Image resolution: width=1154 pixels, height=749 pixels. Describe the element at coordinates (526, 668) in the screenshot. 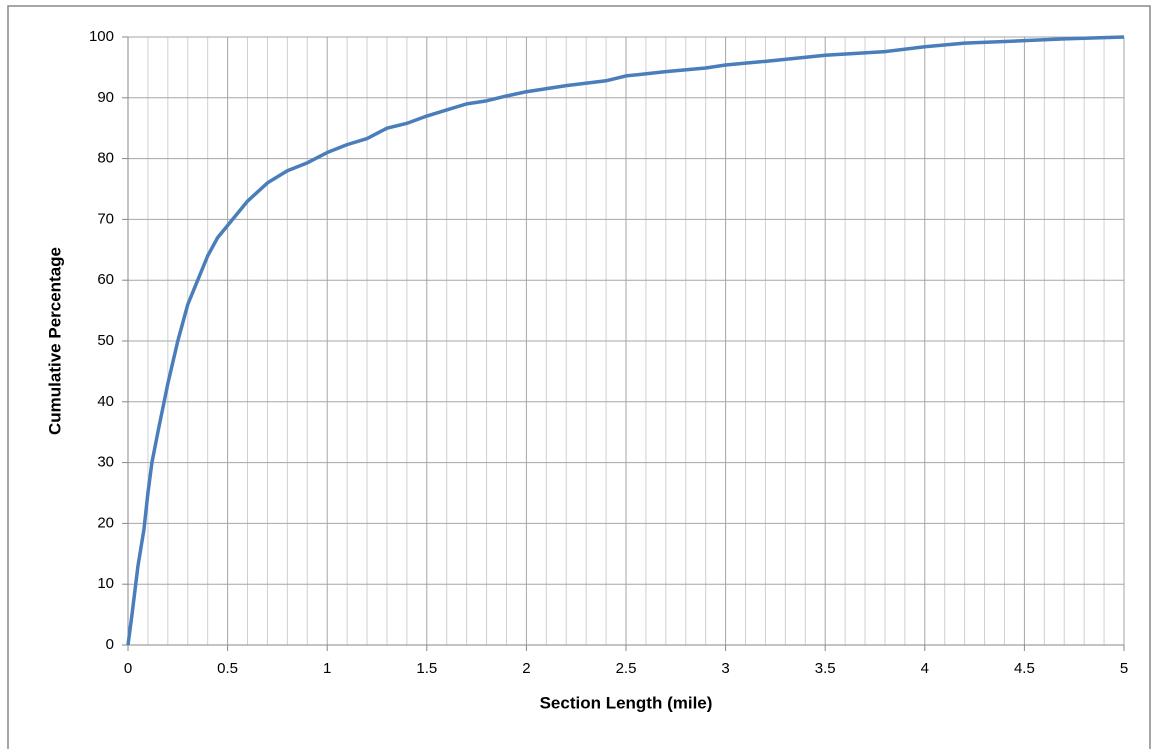

I see `x-tick-label: 2` at that location.